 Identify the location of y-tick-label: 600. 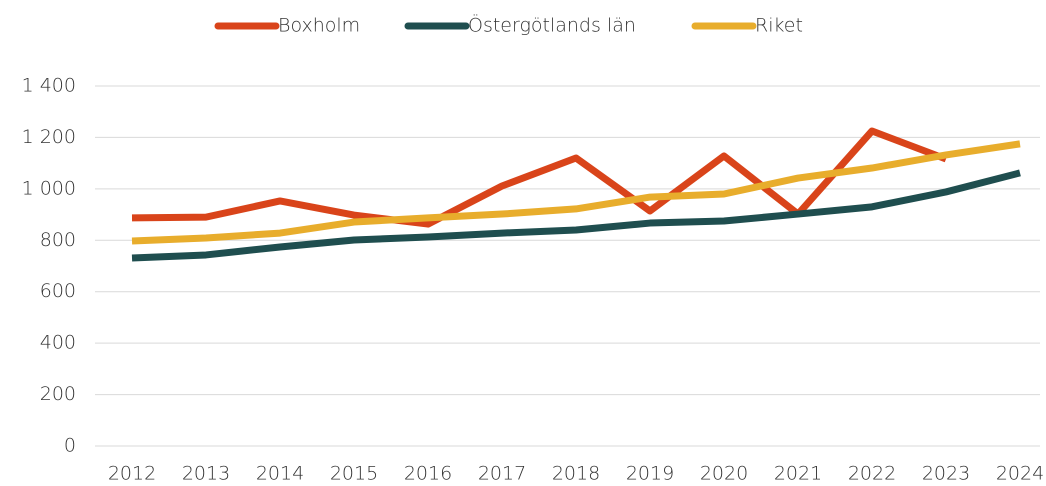
(58, 291).